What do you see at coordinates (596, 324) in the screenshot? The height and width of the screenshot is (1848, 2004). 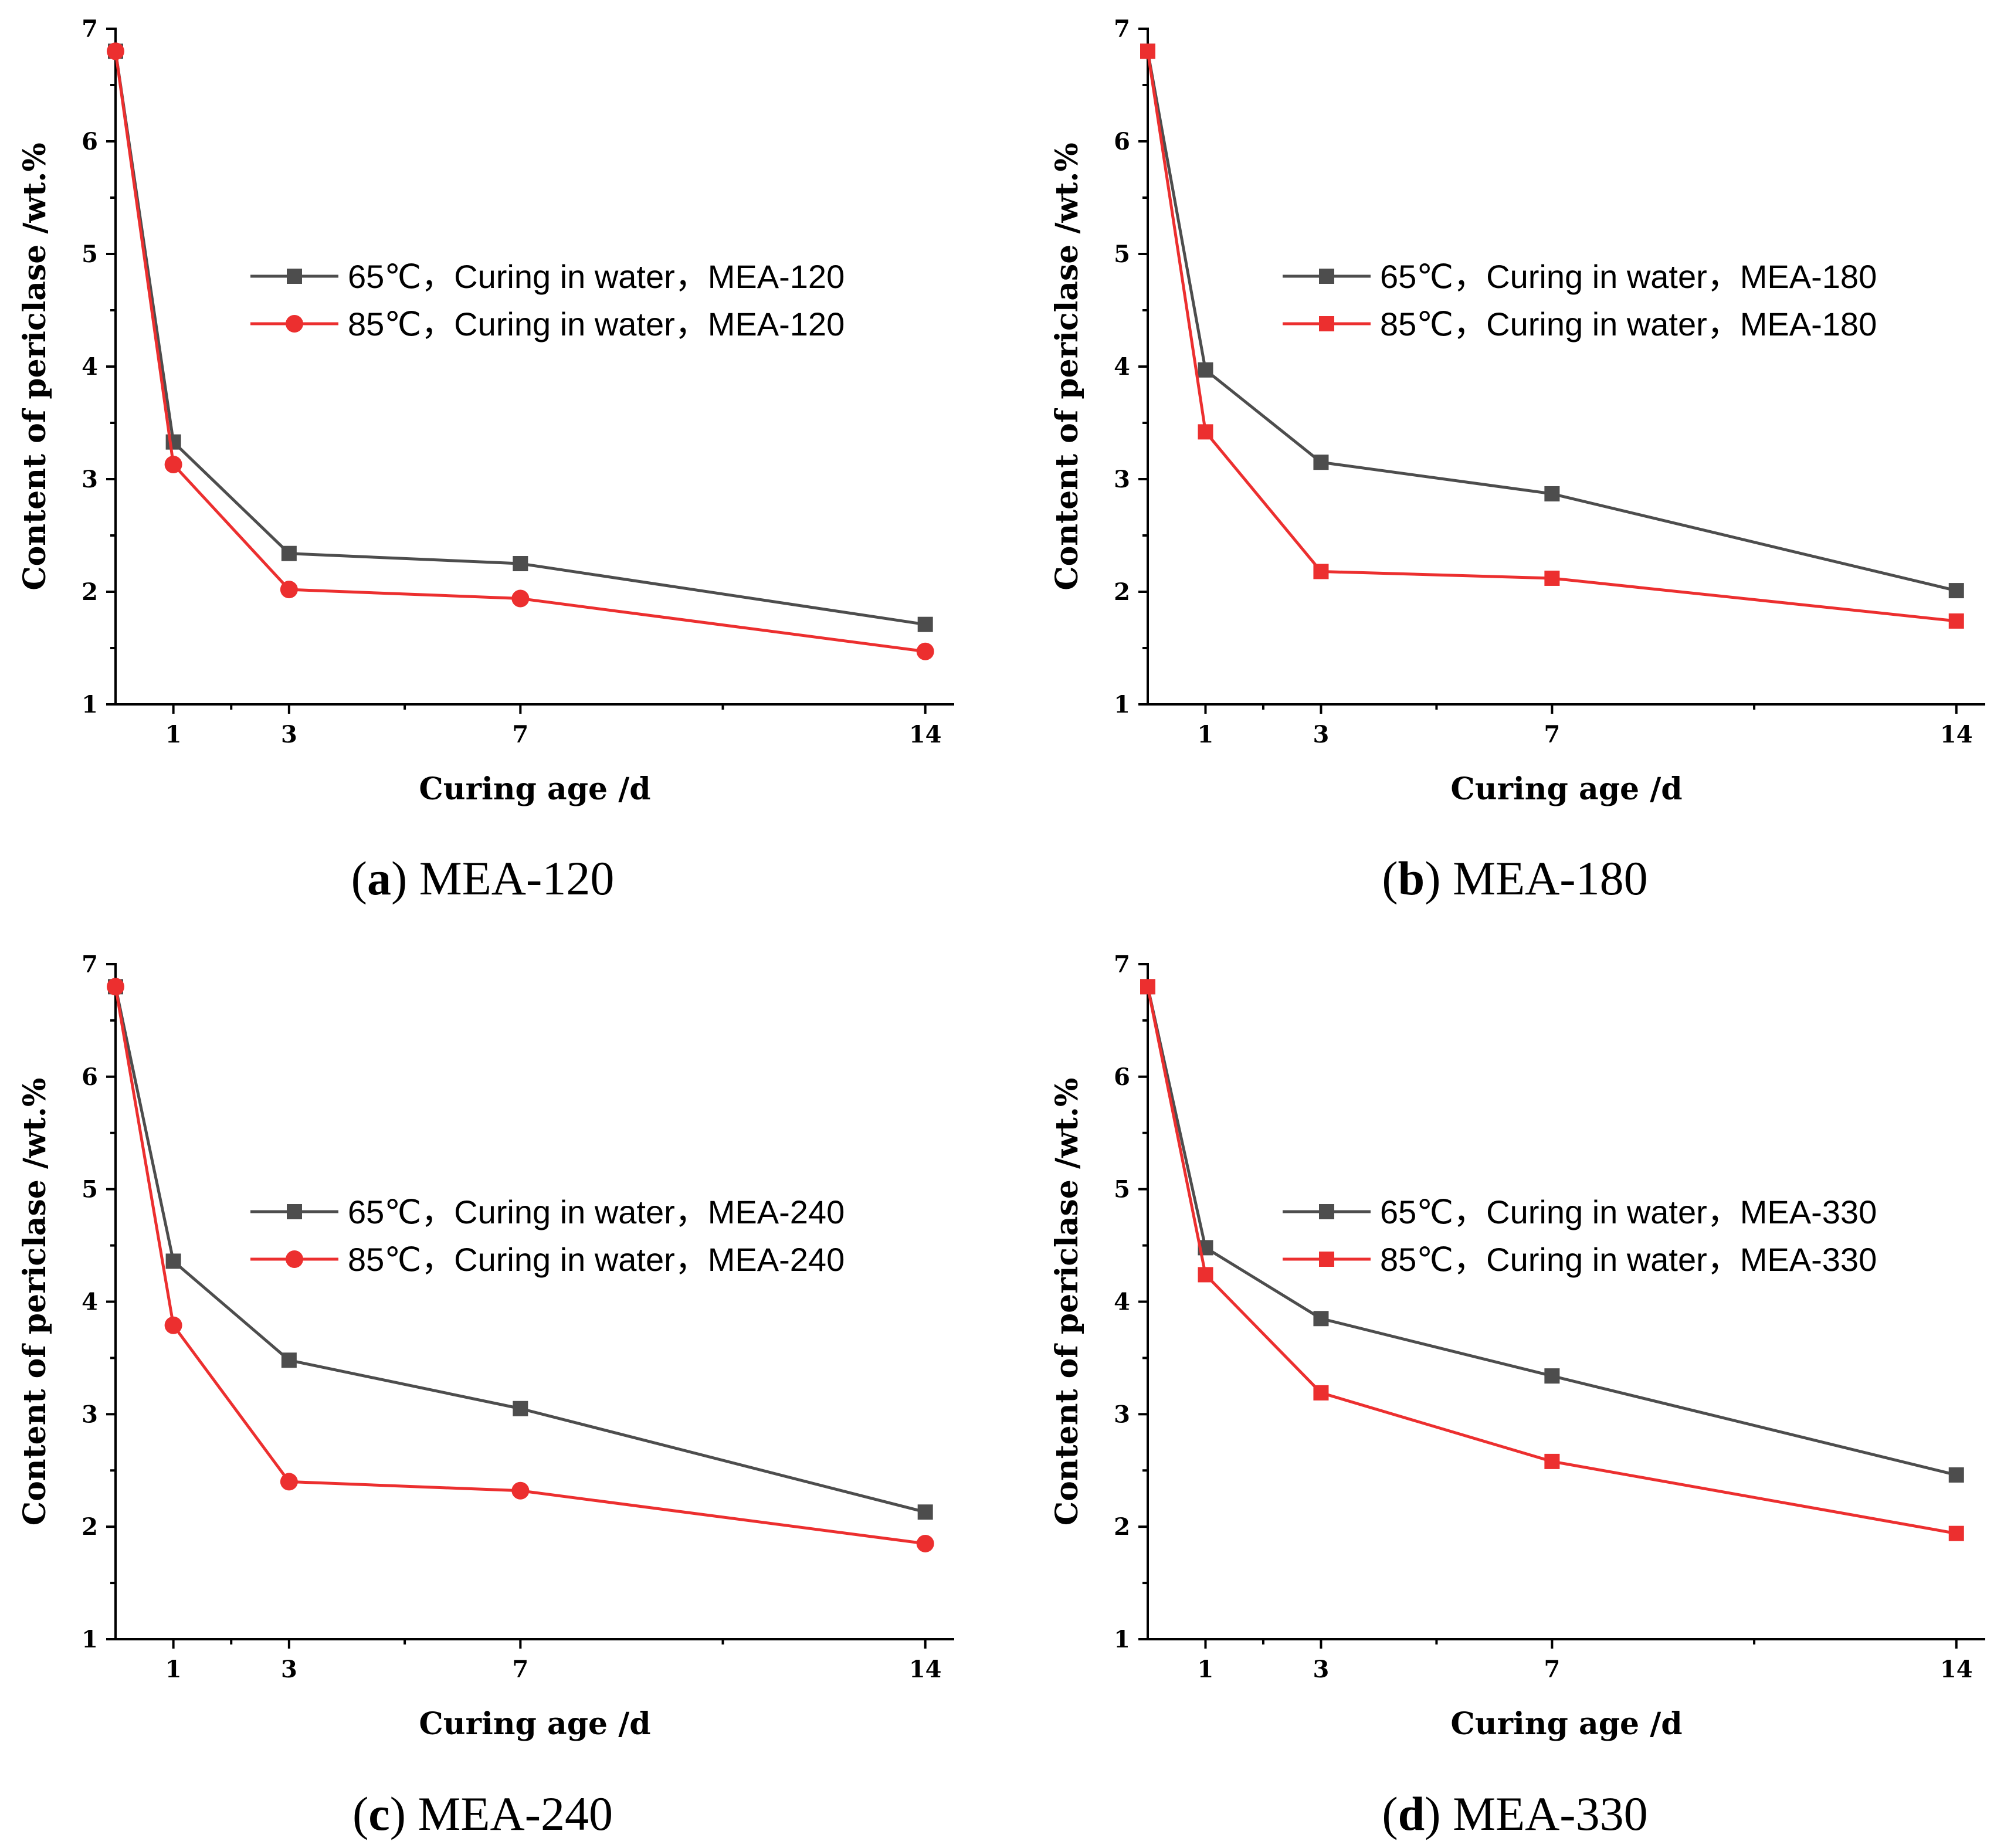 I see `legend-label: 85℃，Curing in water，MEA-120` at bounding box center [596, 324].